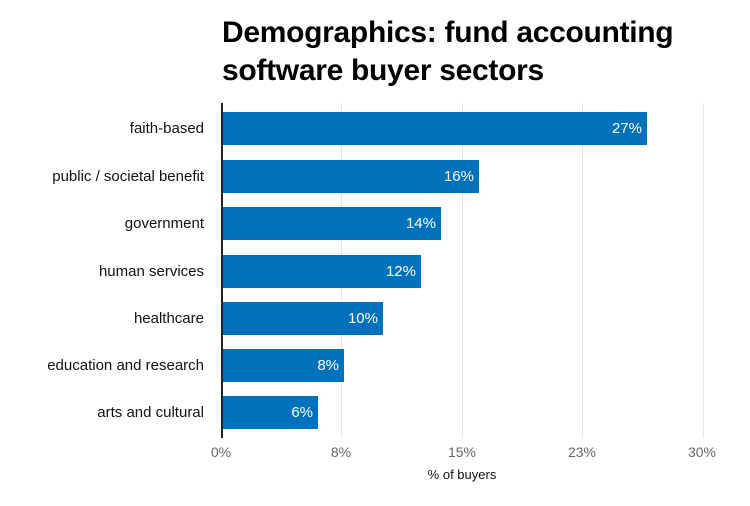  What do you see at coordinates (125, 365) in the screenshot?
I see `category-label: education and research` at bounding box center [125, 365].